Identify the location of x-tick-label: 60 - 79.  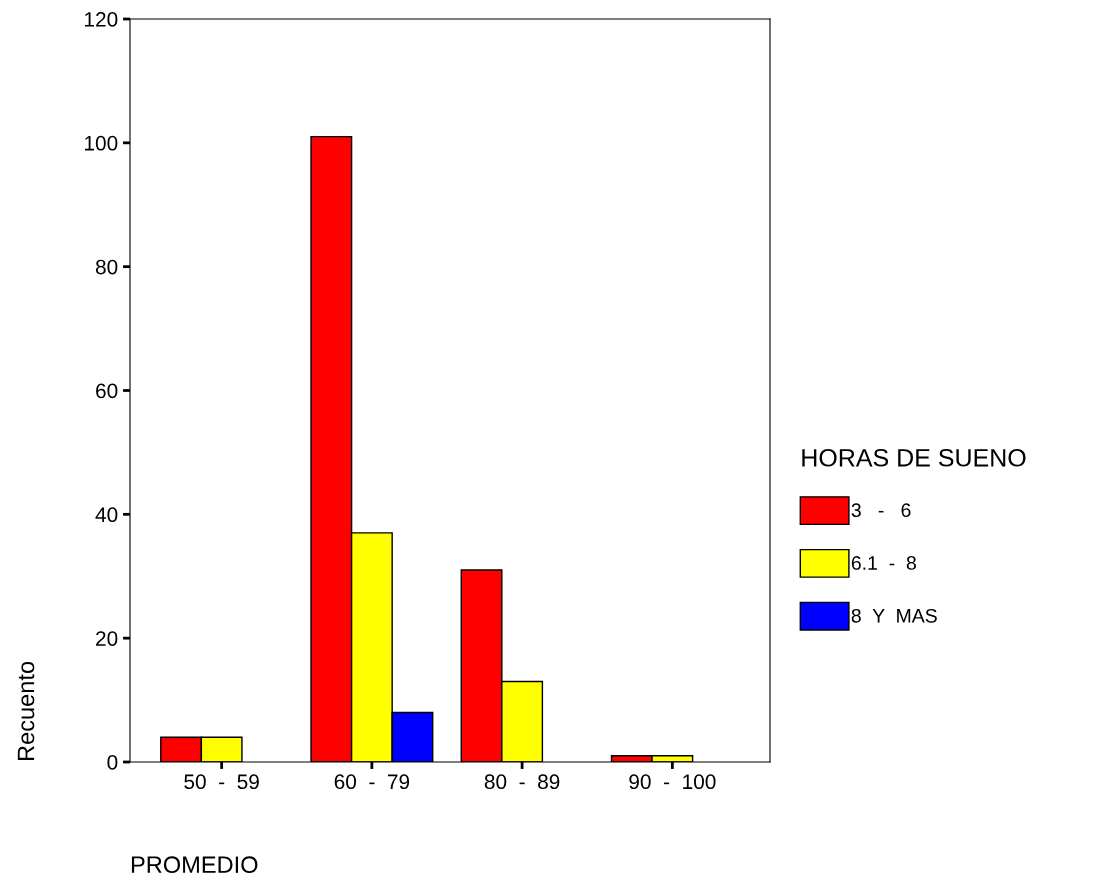
(372, 782).